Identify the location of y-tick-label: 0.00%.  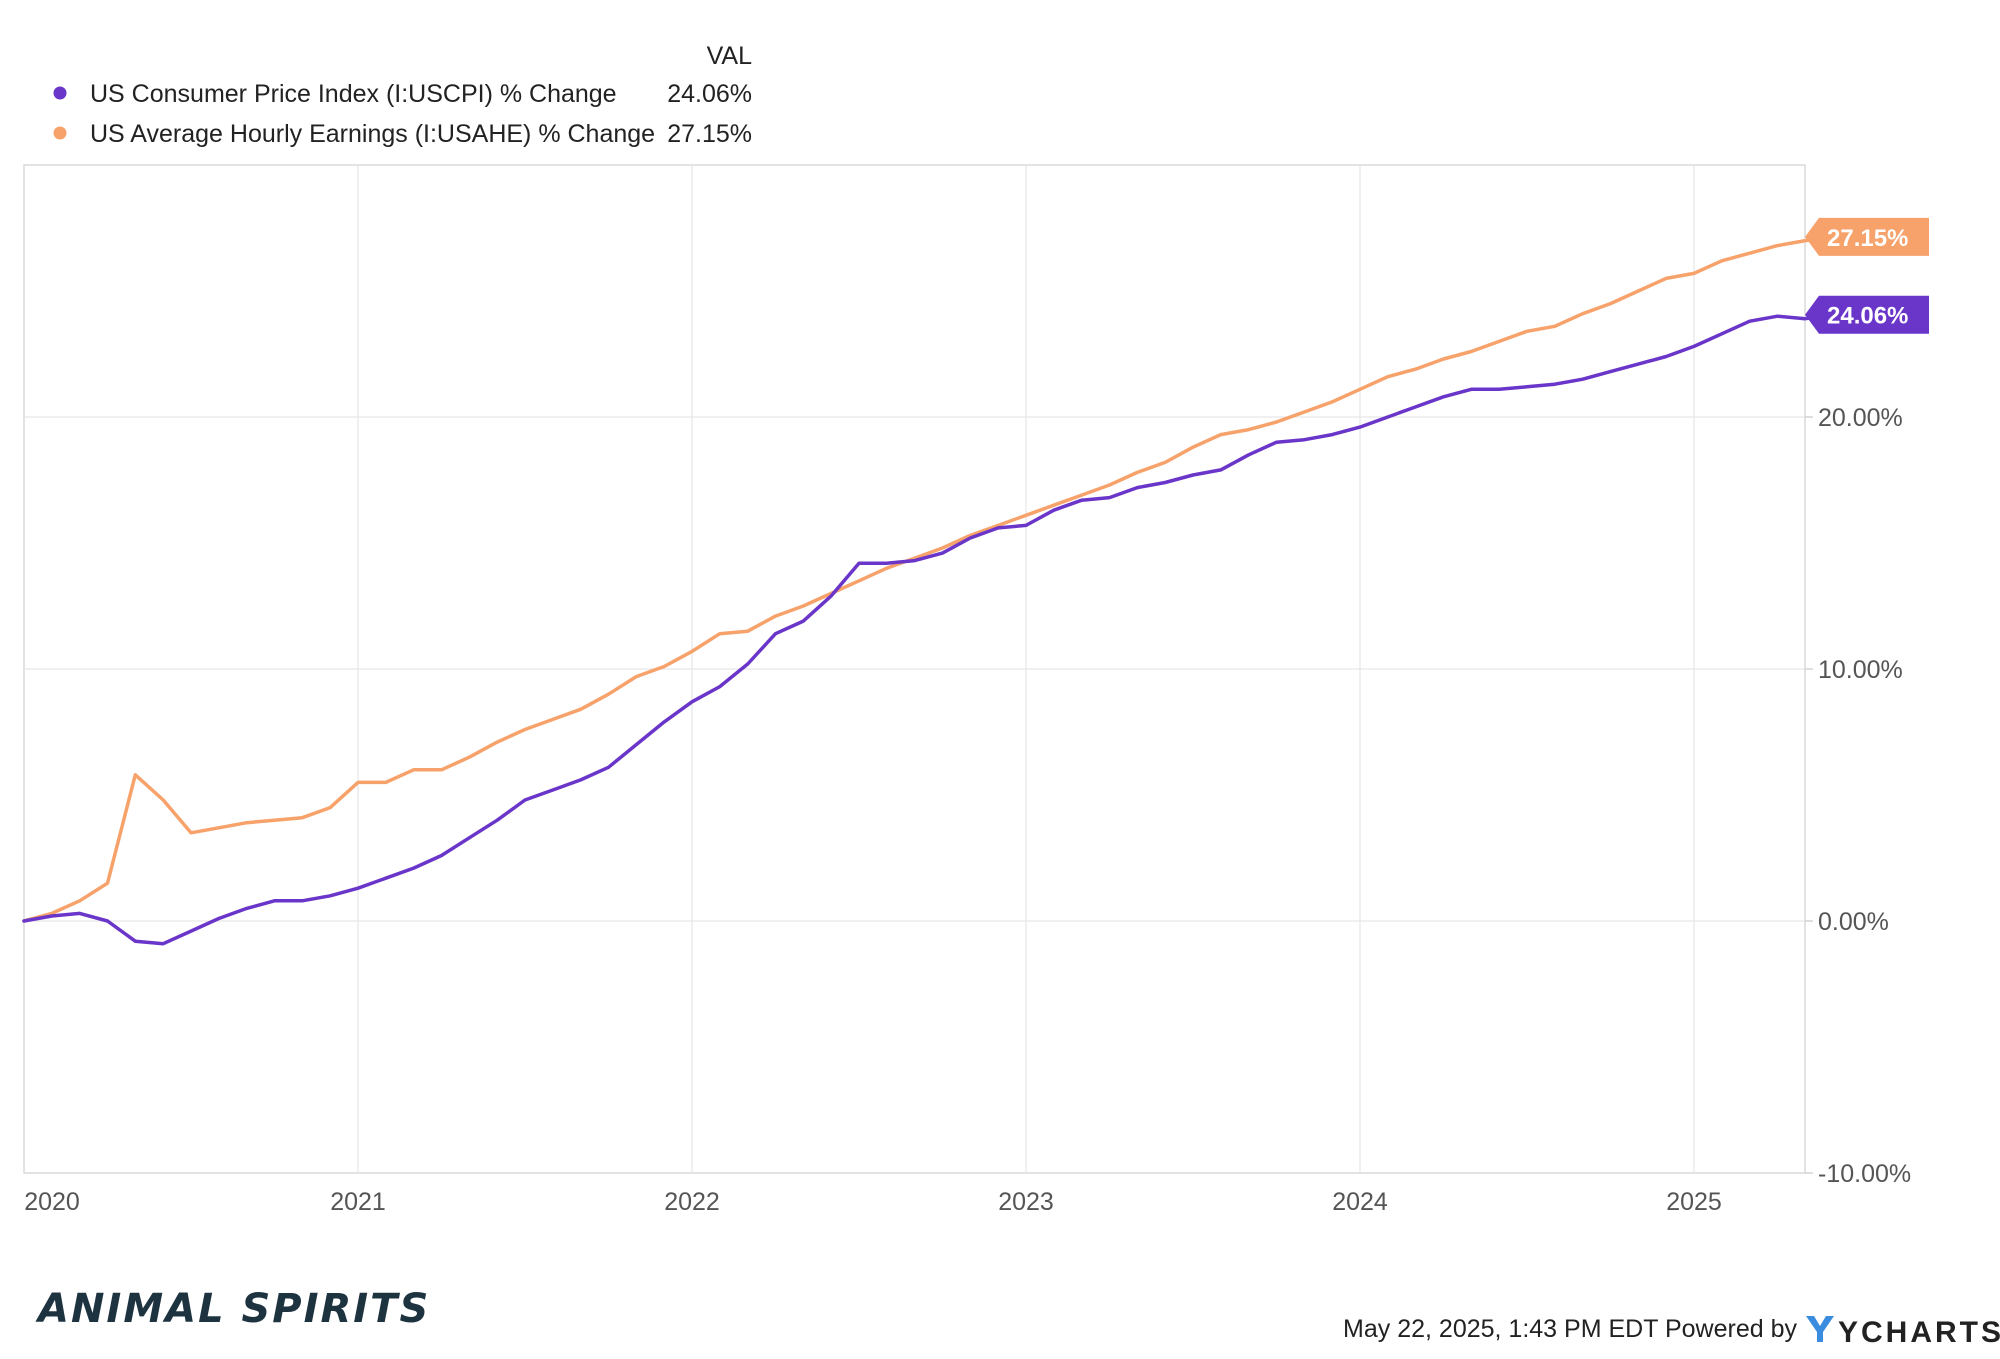
(1853, 922).